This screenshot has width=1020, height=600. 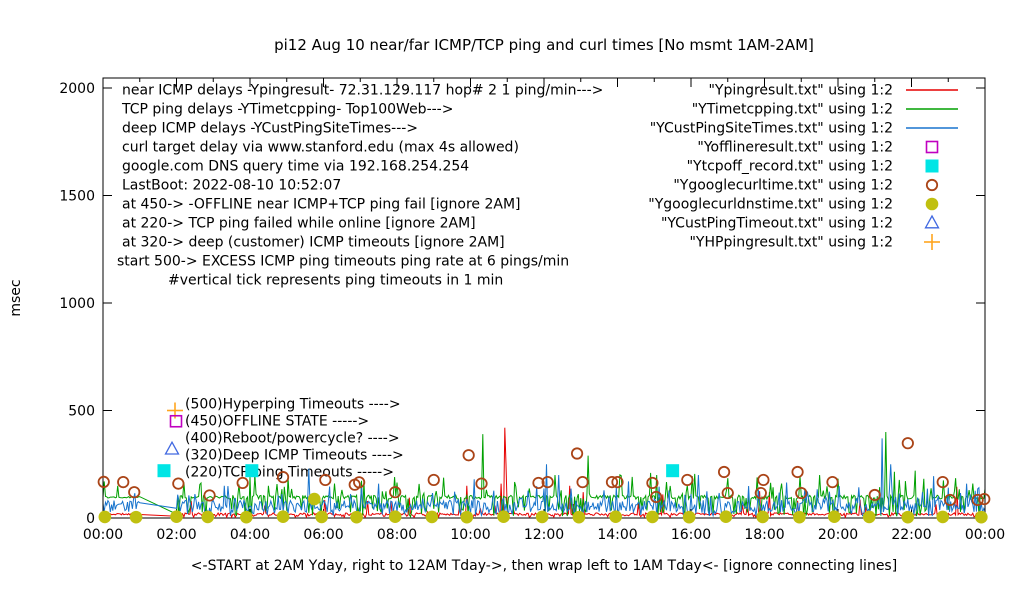 What do you see at coordinates (77, 197) in the screenshot?
I see `y-tick-label: 1500` at bounding box center [77, 197].